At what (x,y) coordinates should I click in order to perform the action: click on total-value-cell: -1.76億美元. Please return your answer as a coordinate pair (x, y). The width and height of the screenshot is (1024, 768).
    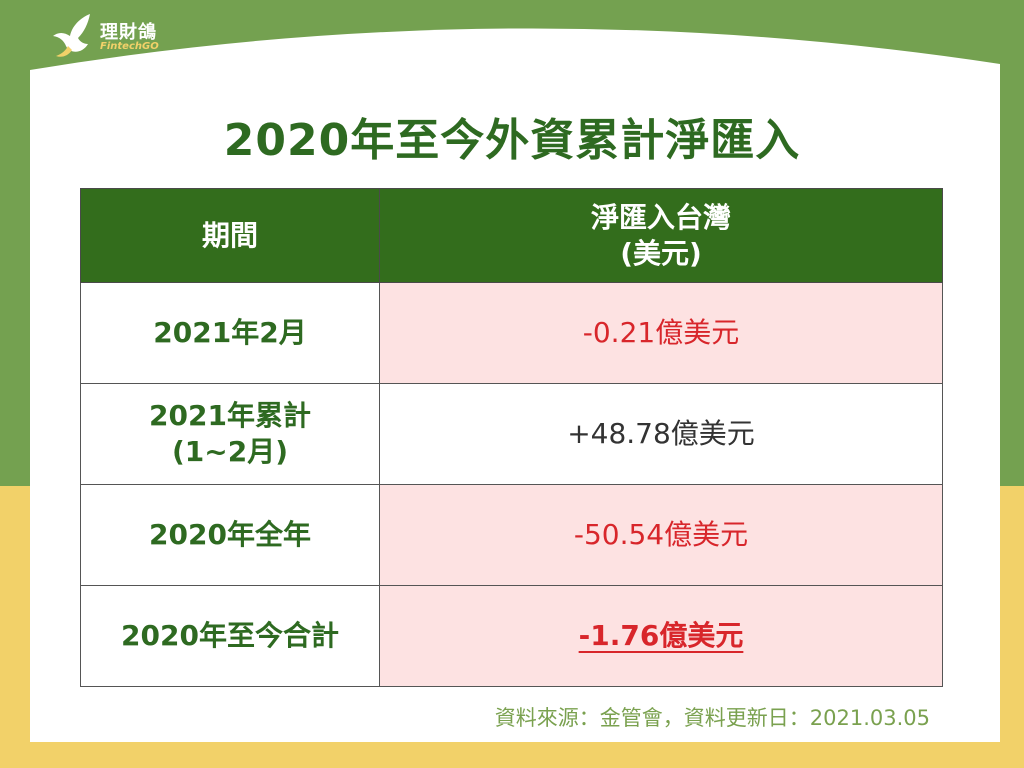
    Looking at the image, I should click on (661, 636).